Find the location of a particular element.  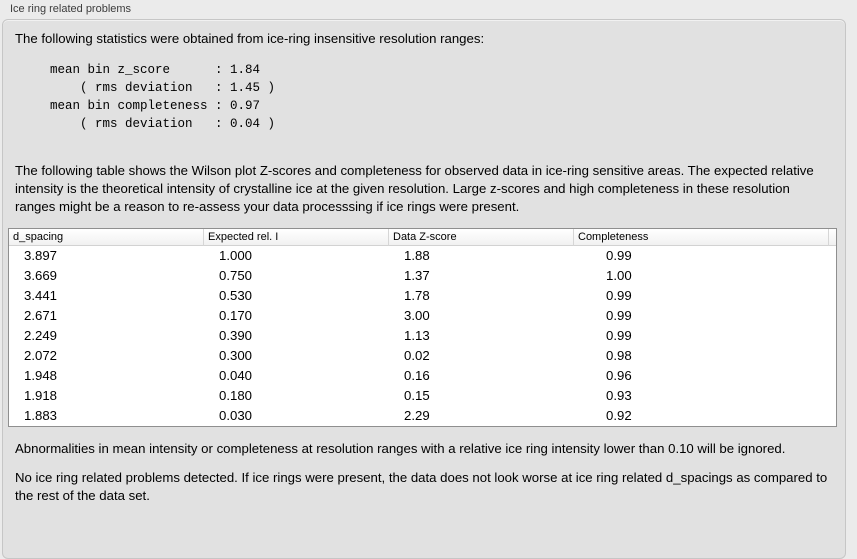

table-row: 2.249 0.390 1.13 0.99 is located at coordinates (422, 336).